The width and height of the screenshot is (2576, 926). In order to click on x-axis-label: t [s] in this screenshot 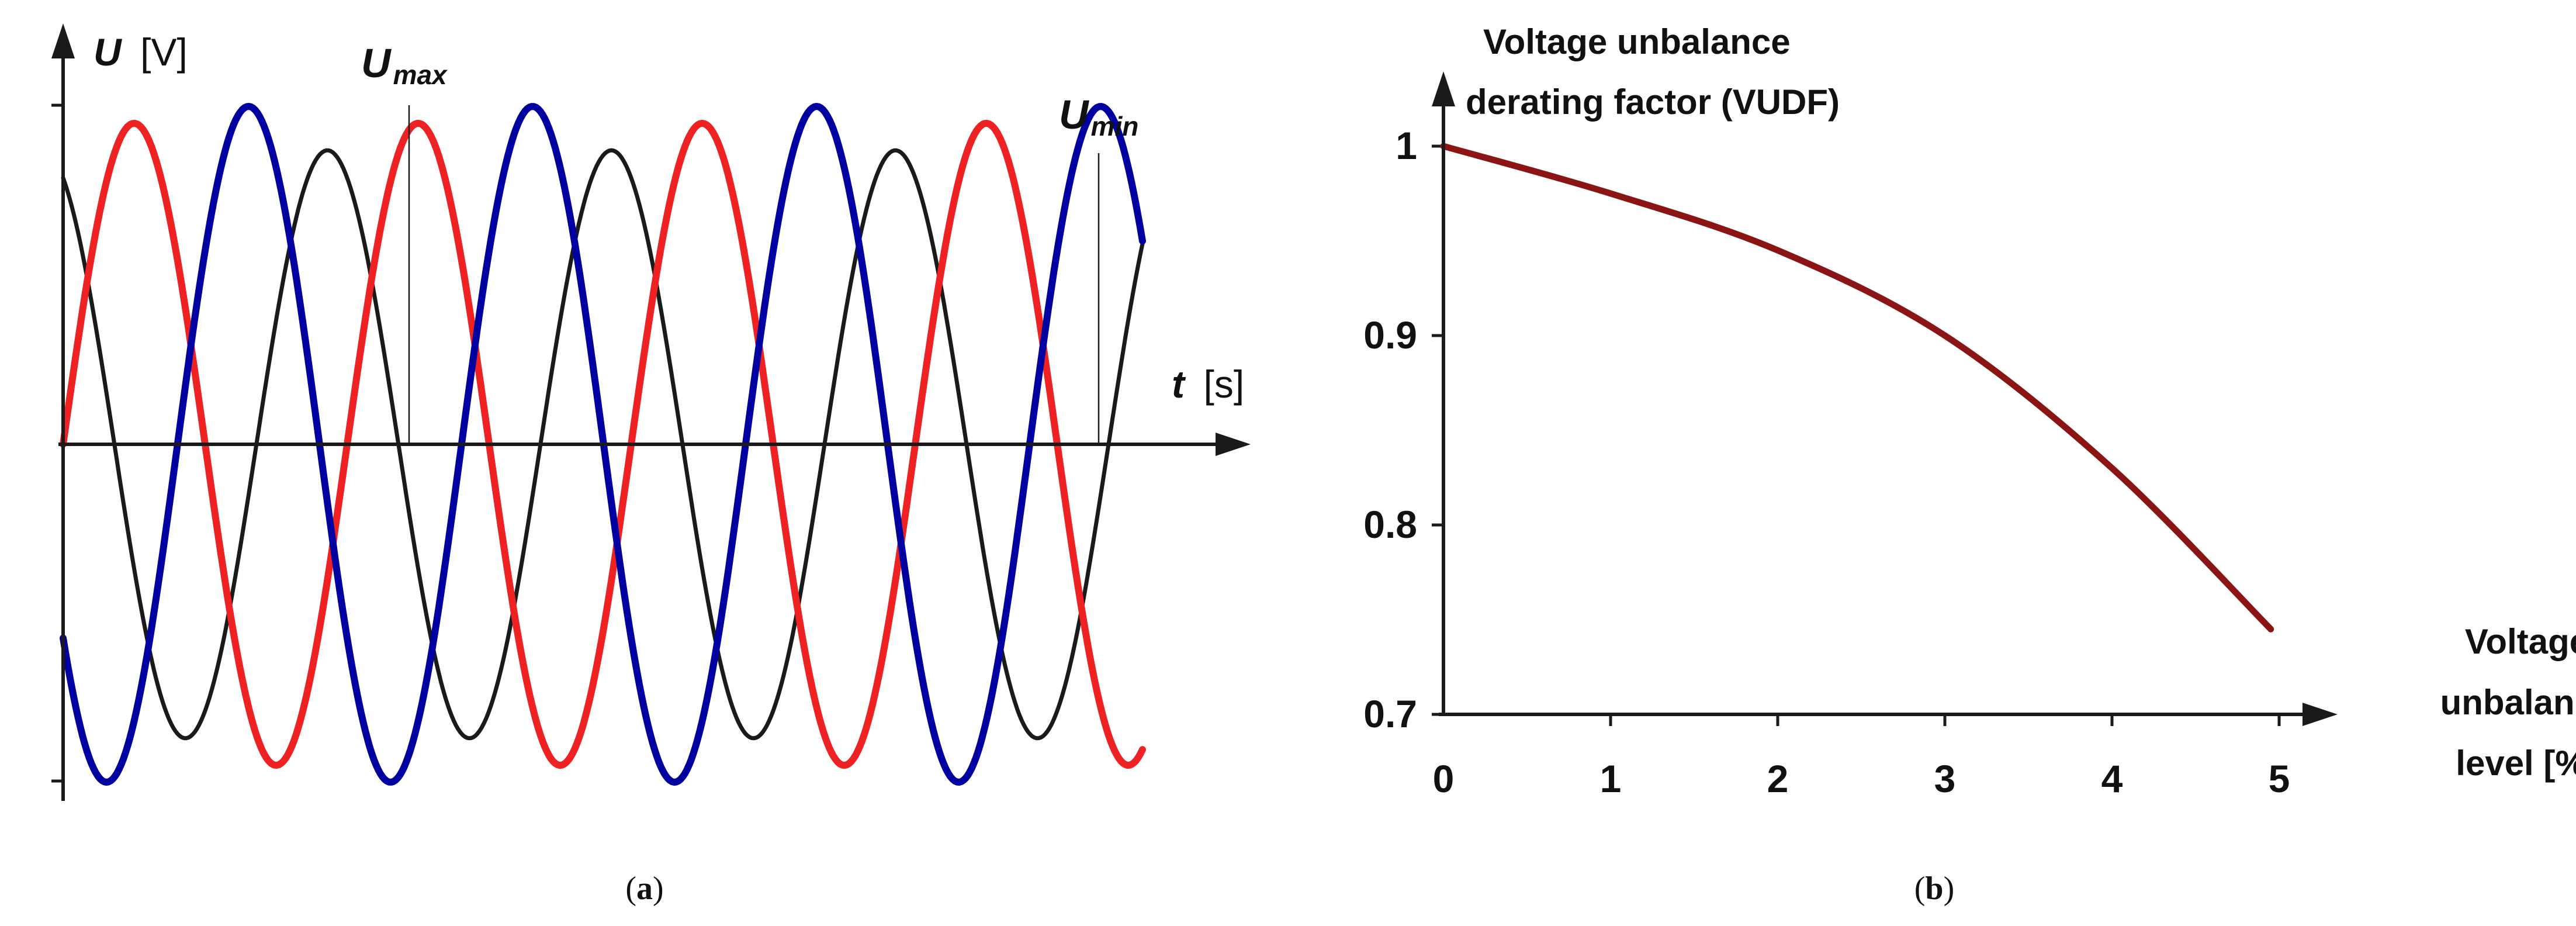, I will do `click(1208, 384)`.